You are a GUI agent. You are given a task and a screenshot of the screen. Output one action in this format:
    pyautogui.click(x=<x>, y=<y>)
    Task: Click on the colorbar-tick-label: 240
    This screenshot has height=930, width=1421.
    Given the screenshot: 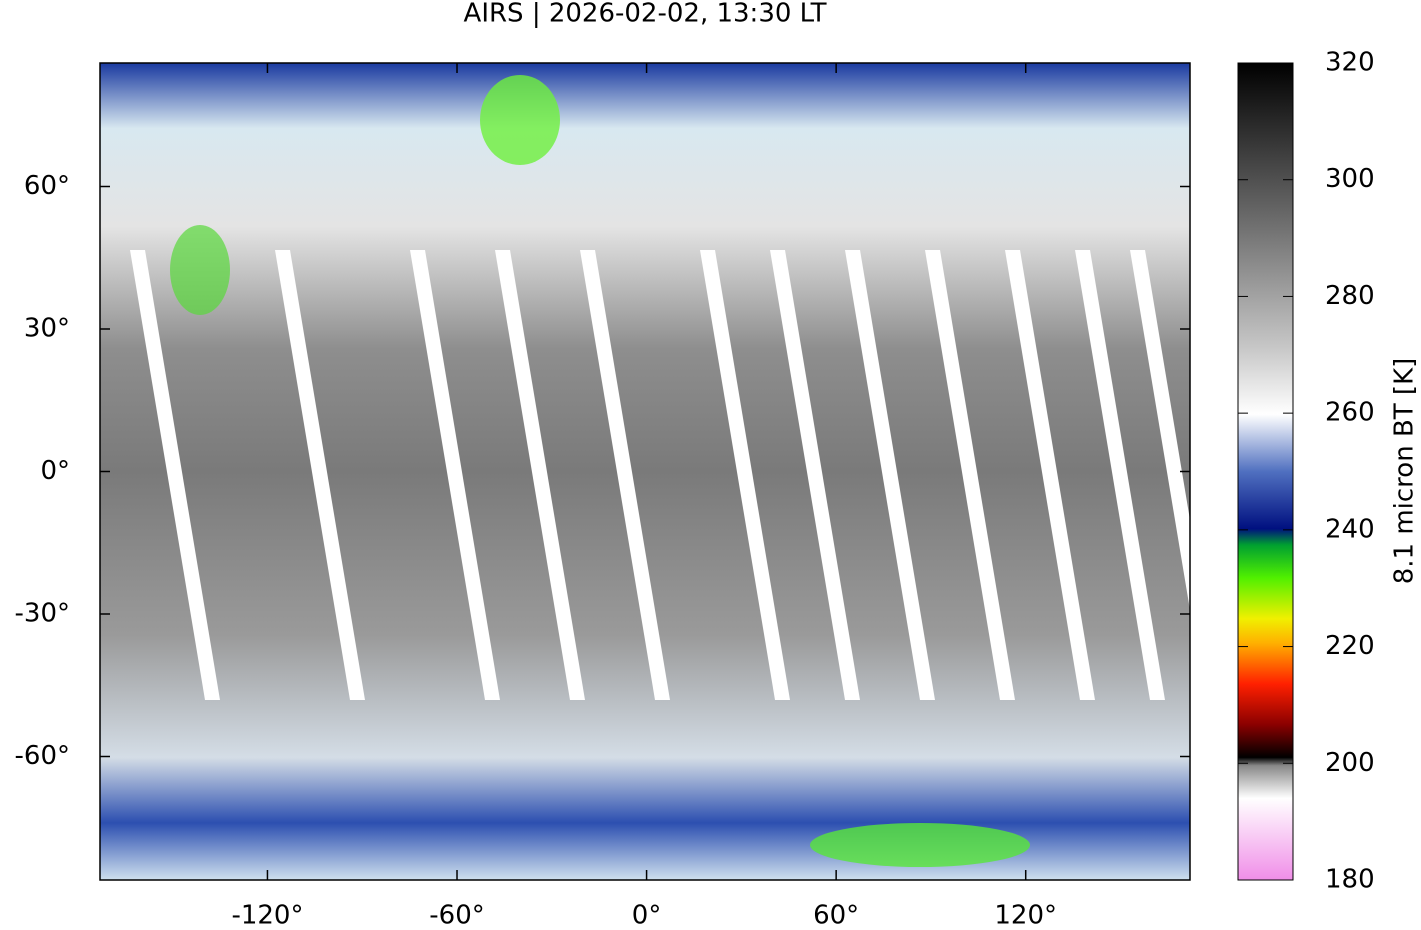 What is the action you would take?
    pyautogui.click(x=1350, y=529)
    